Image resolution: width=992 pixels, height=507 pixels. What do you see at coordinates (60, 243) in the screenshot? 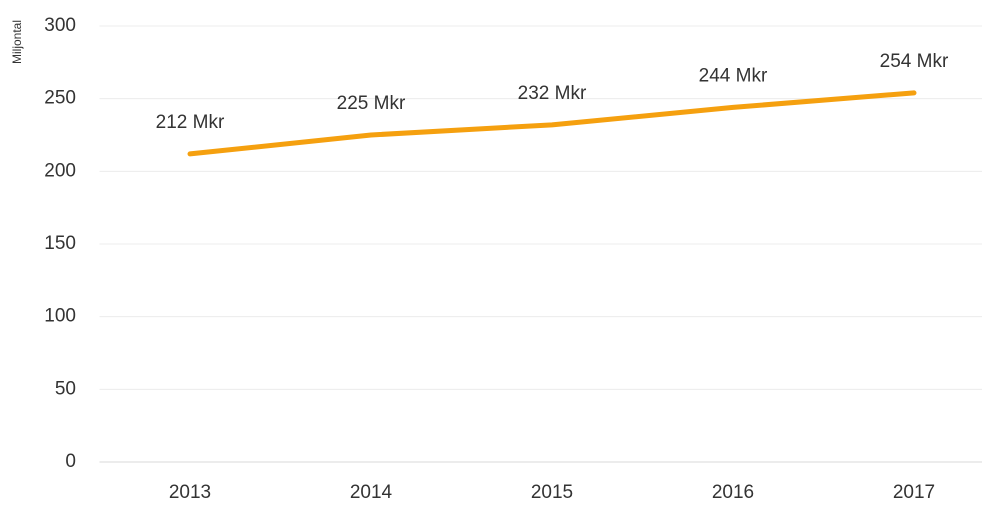
I see `y-tick-label: 150` at bounding box center [60, 243].